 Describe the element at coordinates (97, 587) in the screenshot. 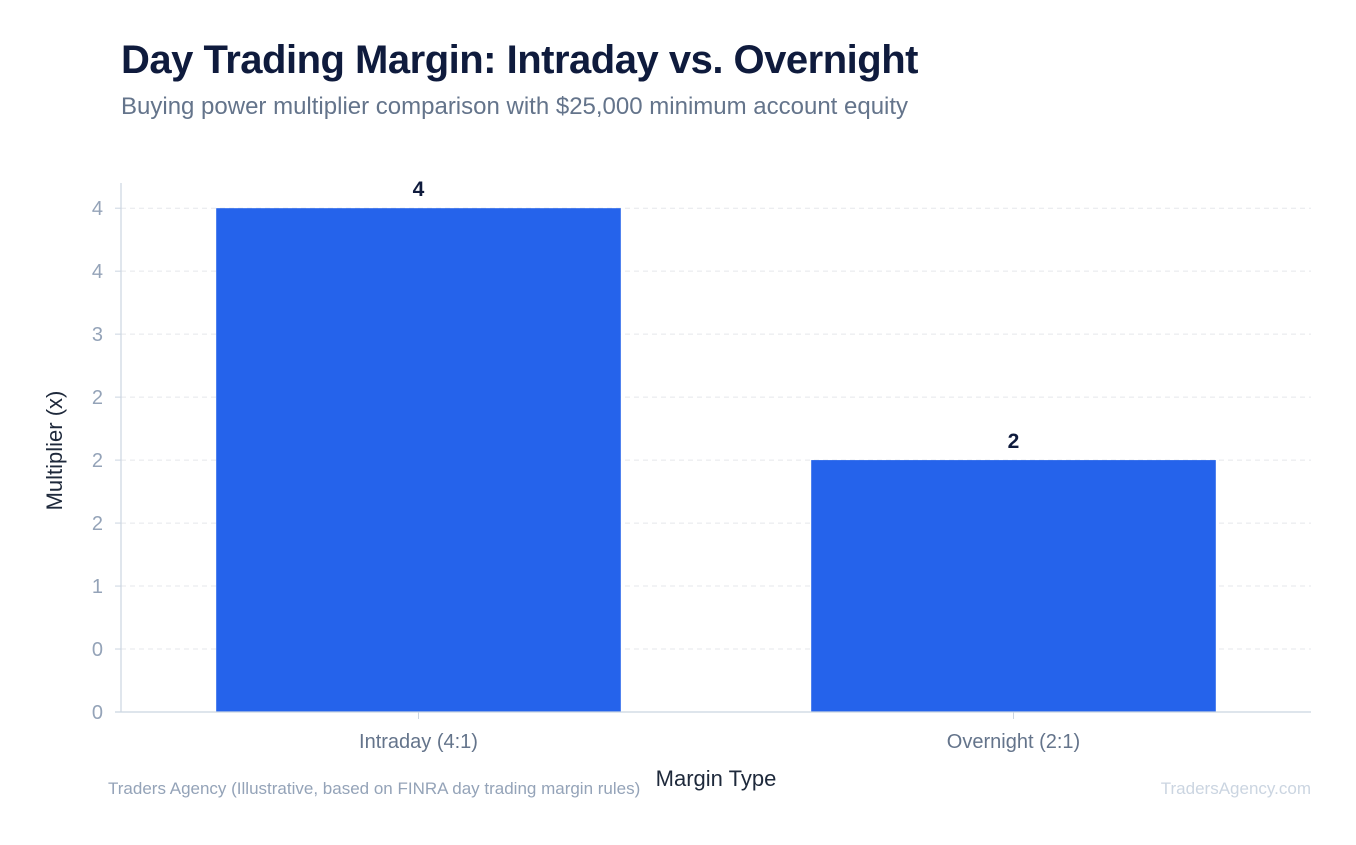

I see `y-tick-label: 1` at that location.